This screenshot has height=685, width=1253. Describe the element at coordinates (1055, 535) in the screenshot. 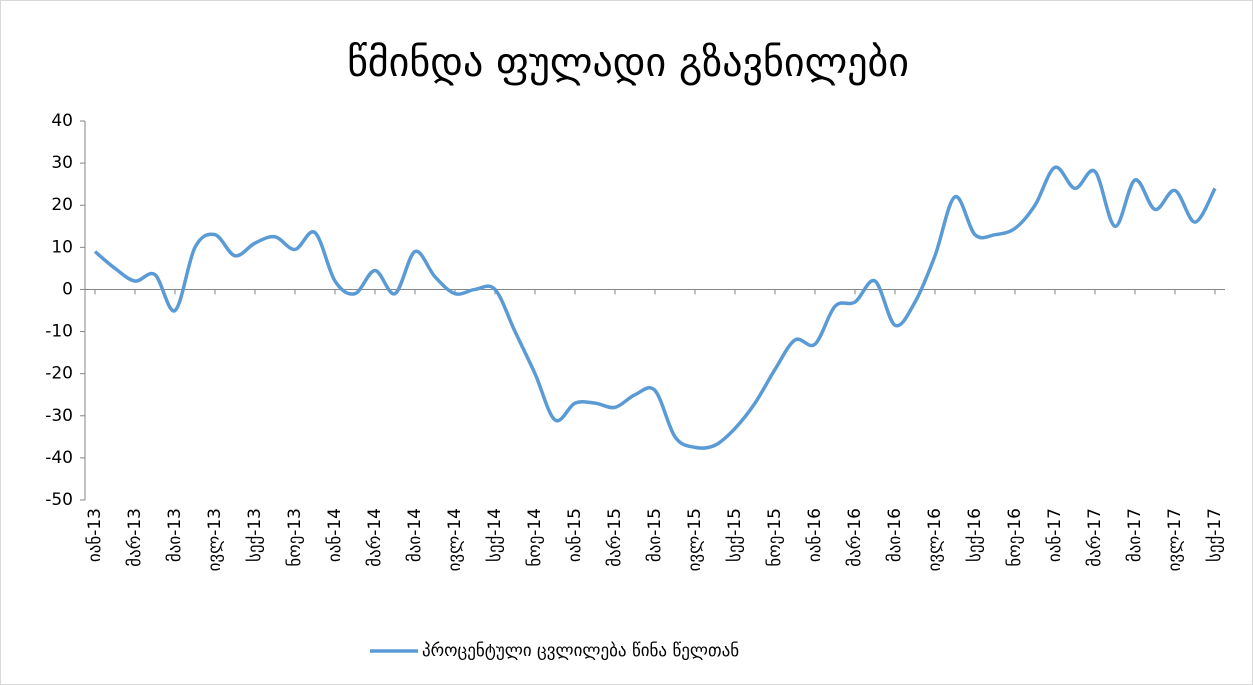

I see `x-tick-label: იან-17` at that location.